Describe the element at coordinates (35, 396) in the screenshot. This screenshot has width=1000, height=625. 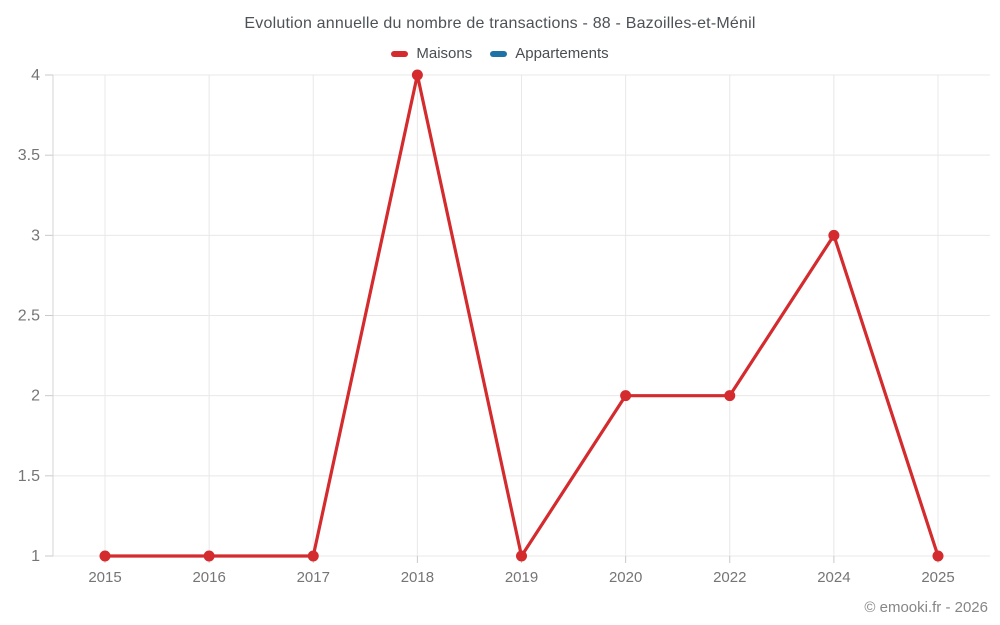
I see `y-axis-label: 2` at that location.